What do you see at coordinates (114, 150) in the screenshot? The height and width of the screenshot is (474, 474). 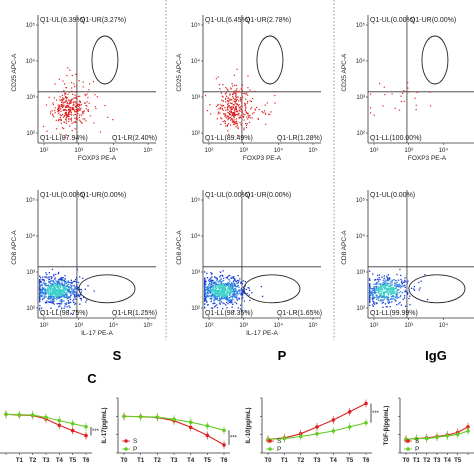 I see `x-tick-label: 10⁴` at bounding box center [114, 150].